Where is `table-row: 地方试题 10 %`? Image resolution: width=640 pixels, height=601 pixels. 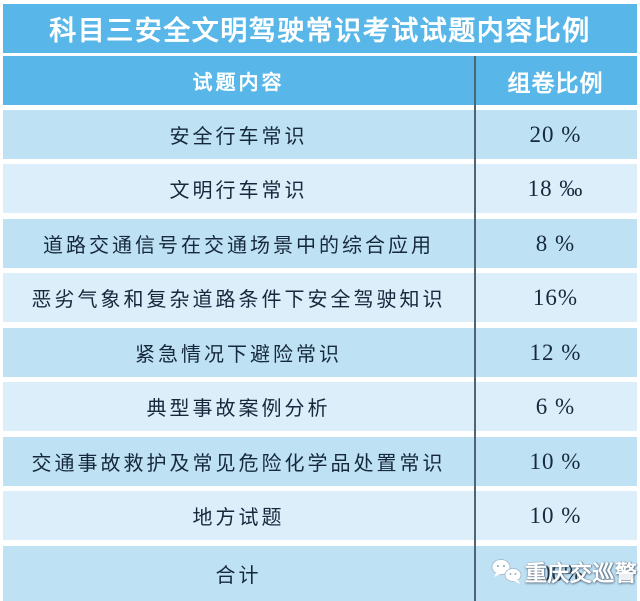 table-row: 地方试题 10 % is located at coordinates (320, 515).